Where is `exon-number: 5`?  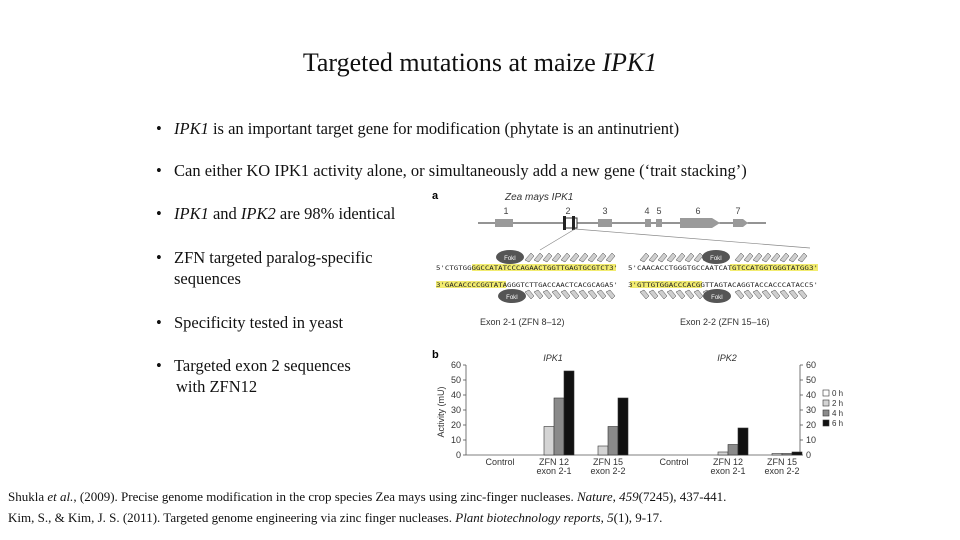
exon-number: 5 is located at coordinates (658, 211).